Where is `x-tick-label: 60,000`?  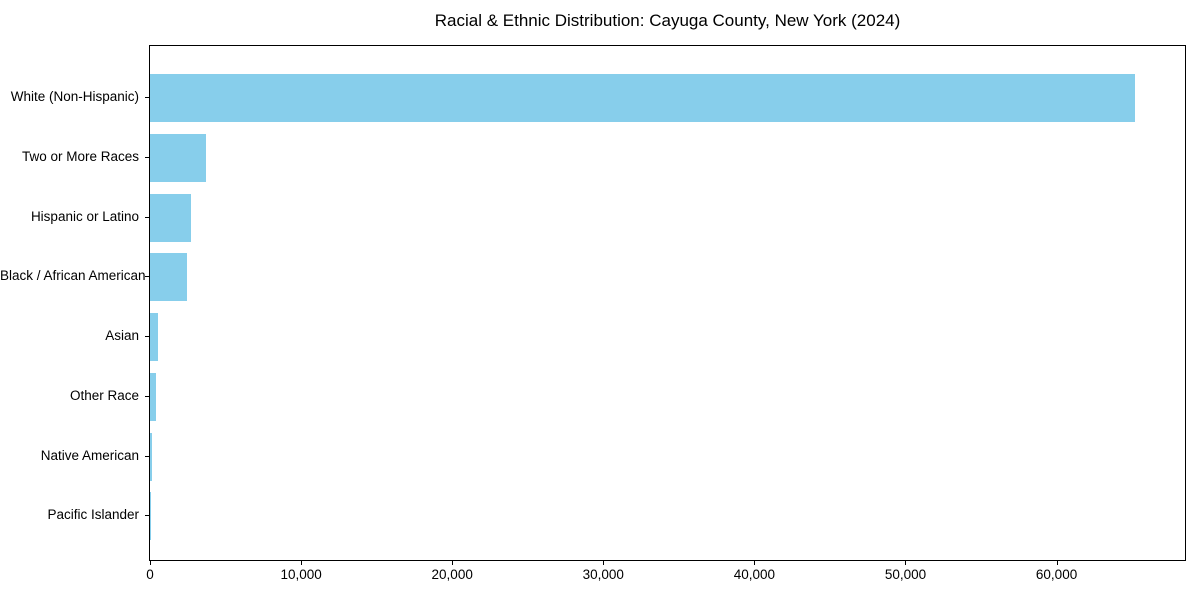
x-tick-label: 60,000 is located at coordinates (1056, 574).